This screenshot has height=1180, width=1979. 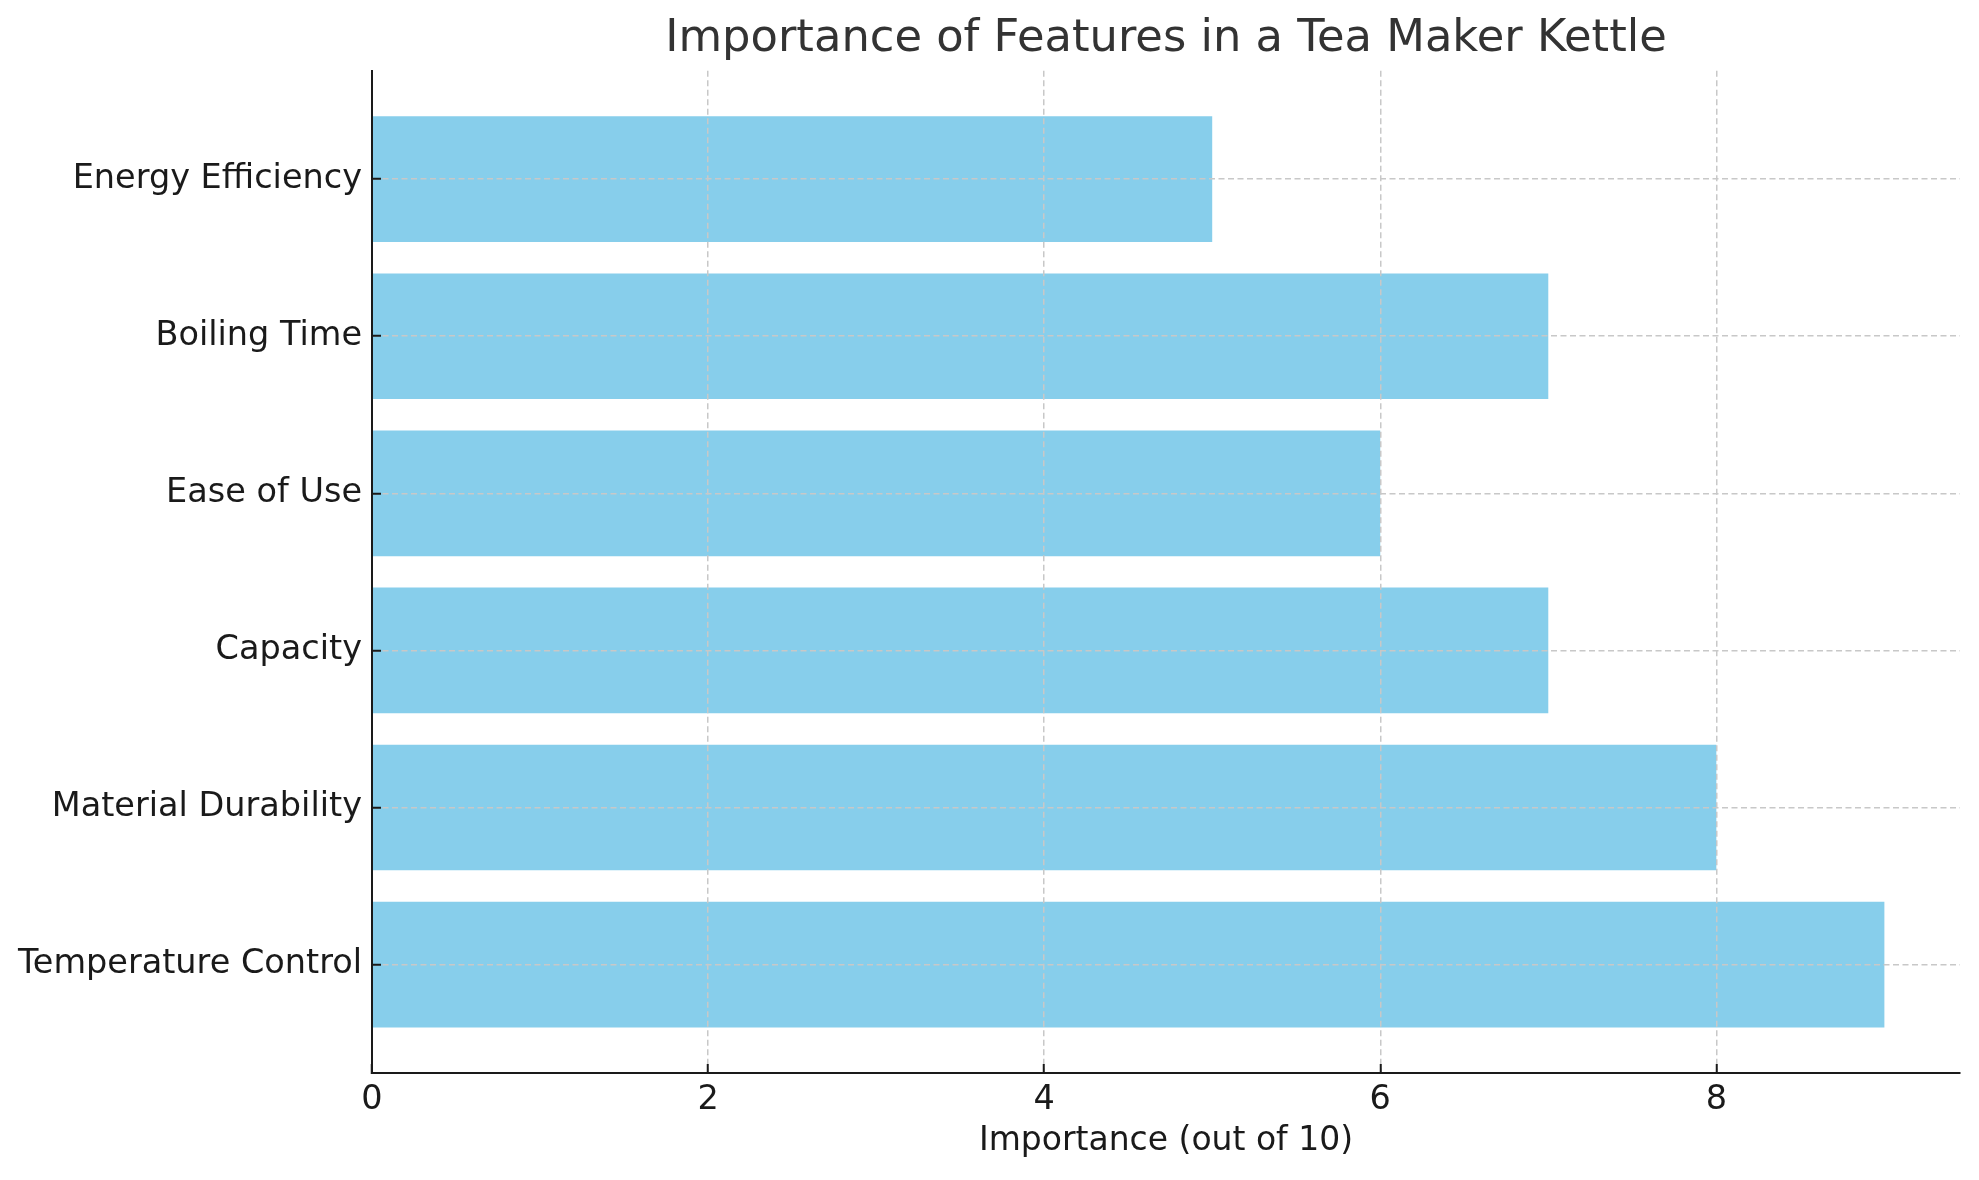 What do you see at coordinates (372, 1097) in the screenshot?
I see `x-tick-label: 0` at bounding box center [372, 1097].